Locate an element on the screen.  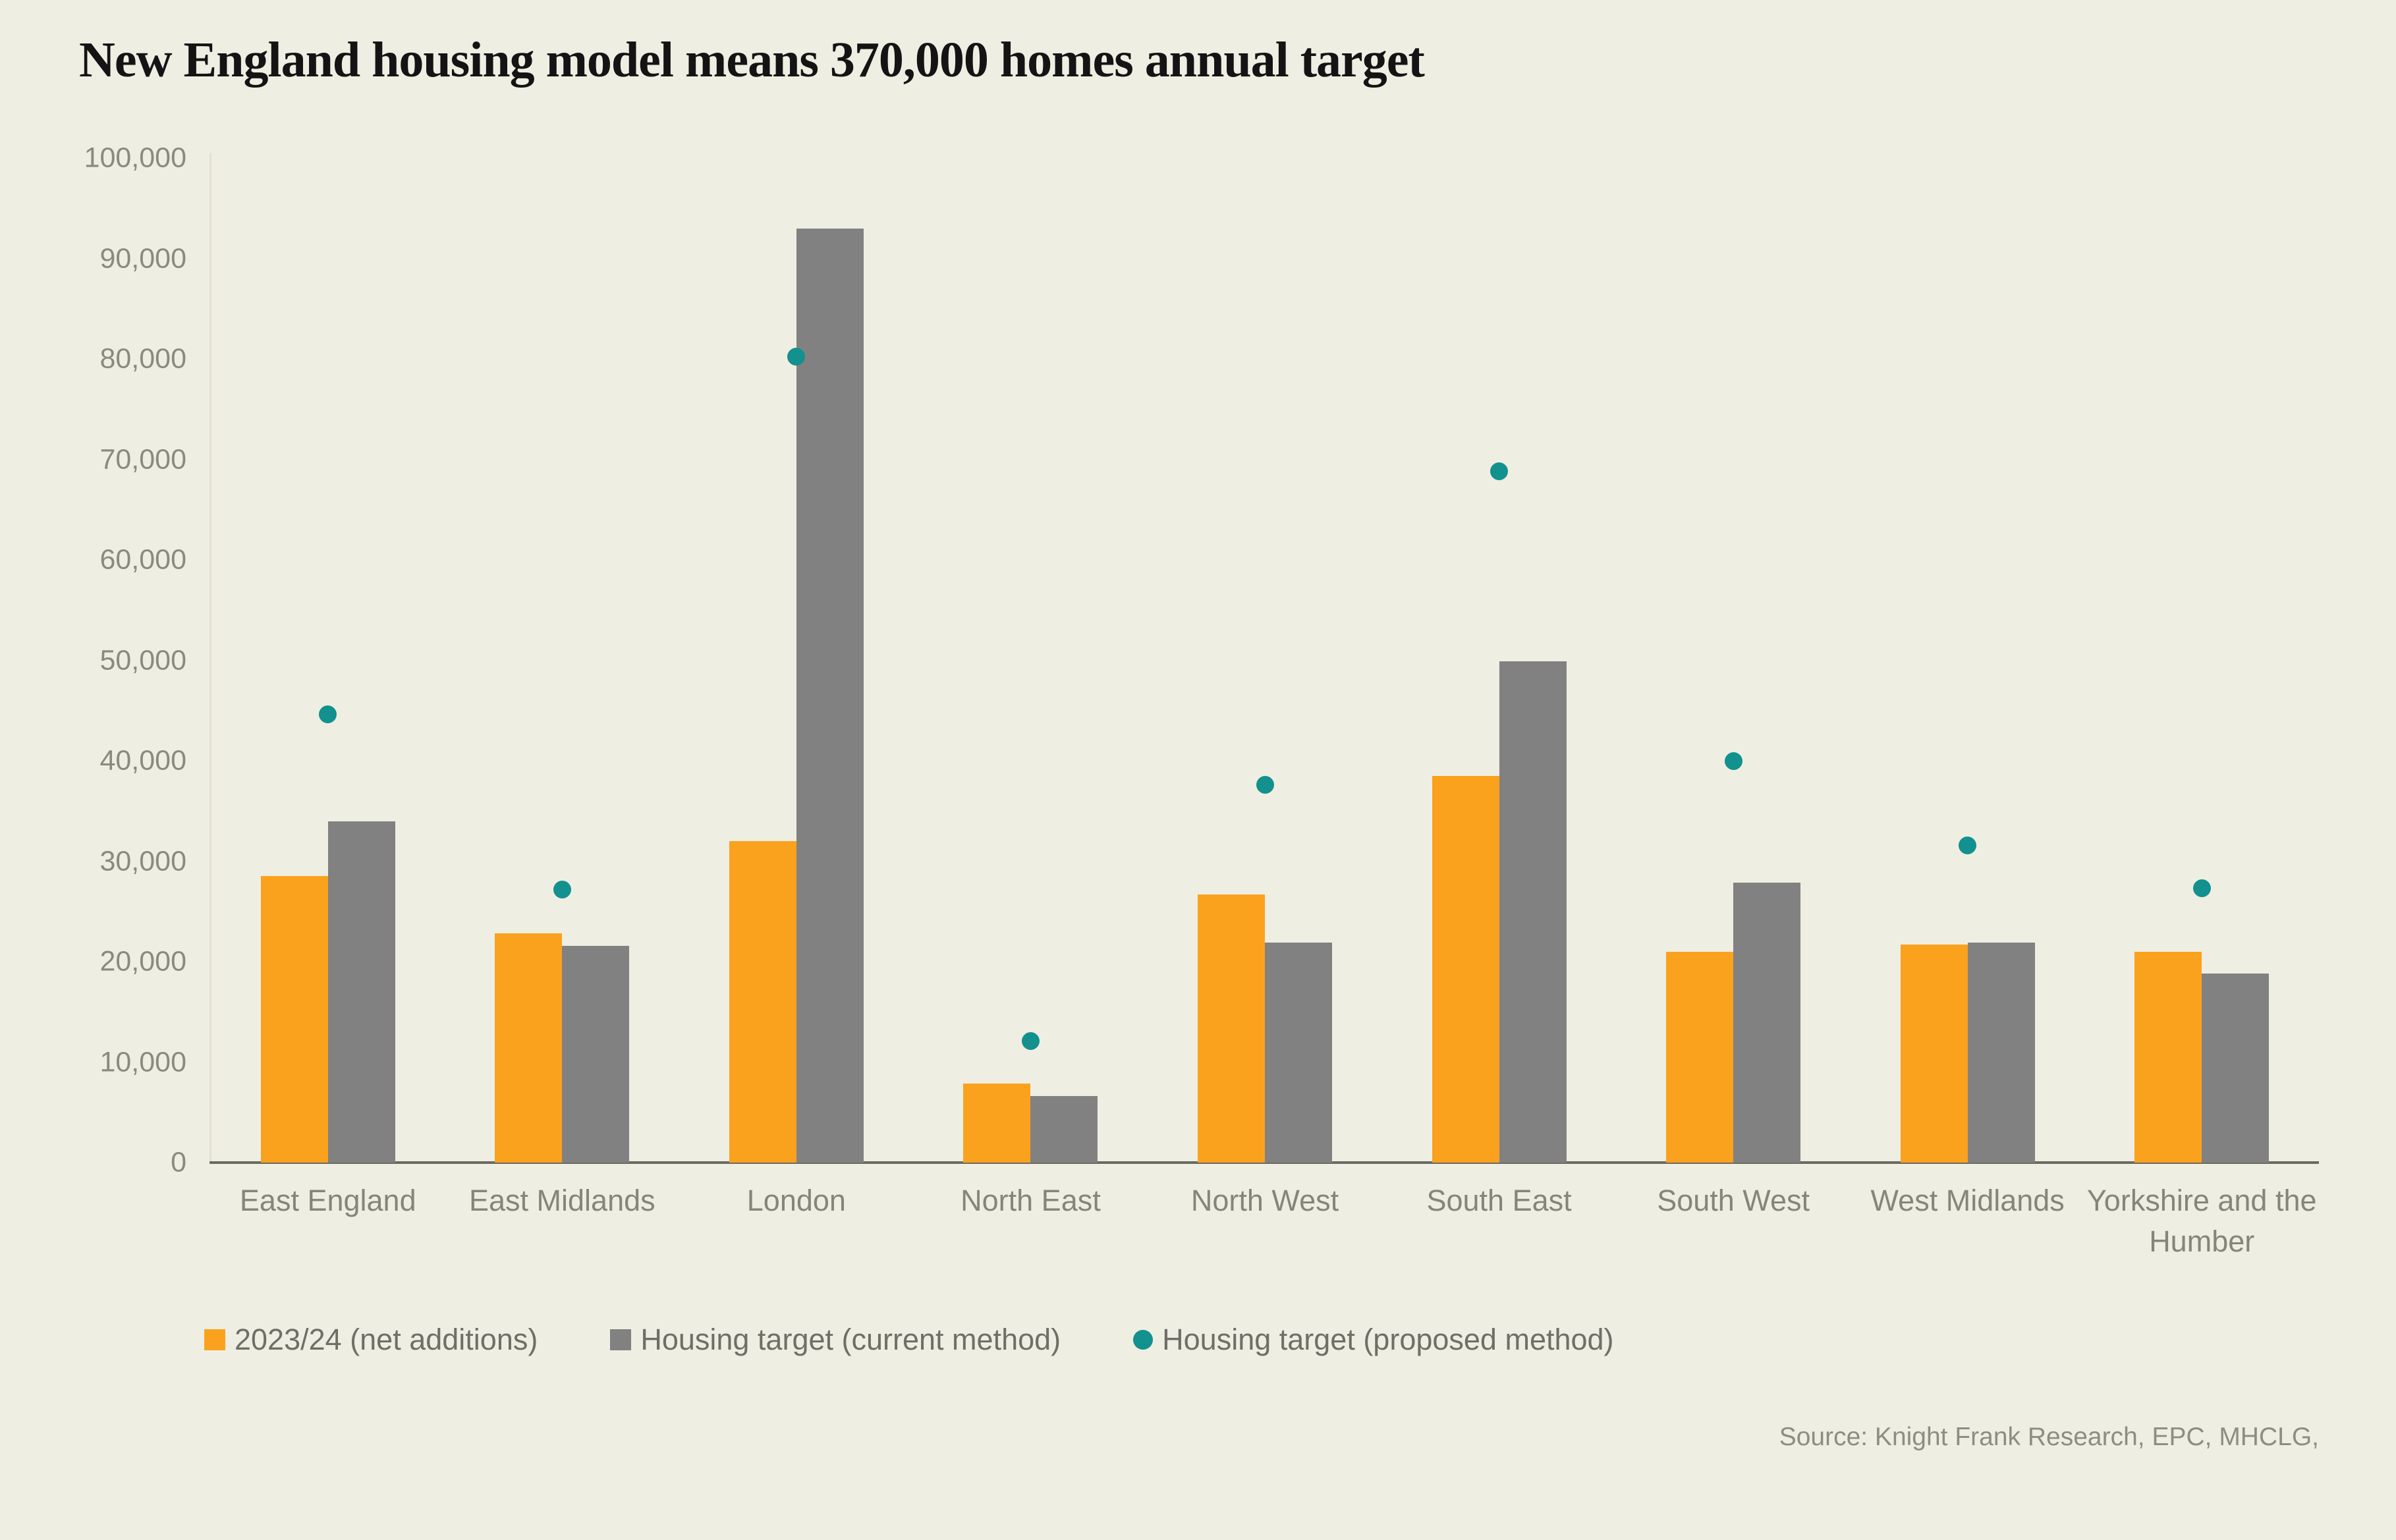
point-housing-target-proposed-method-east-england is located at coordinates (328, 714).